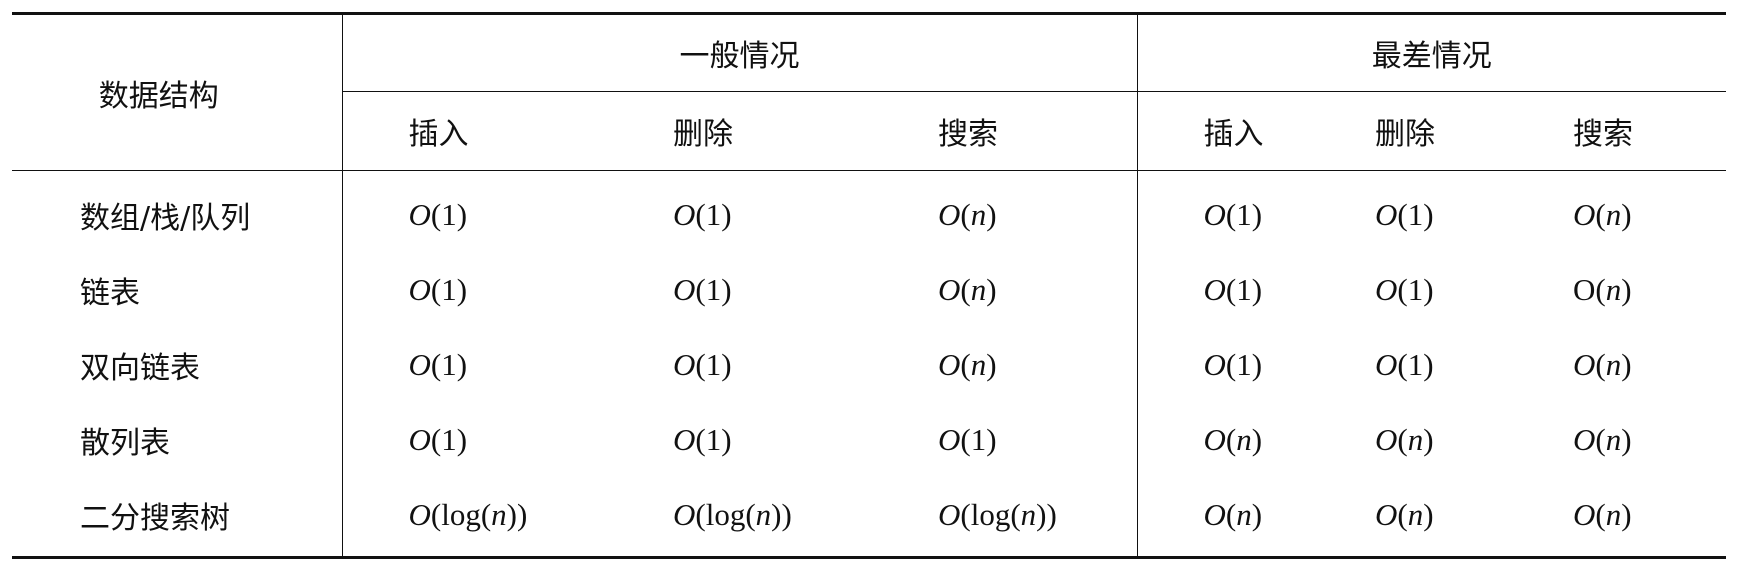 Image resolution: width=1738 pixels, height=566 pixels. I want to click on column-header-average-search: 搜索, so click(1005, 131).